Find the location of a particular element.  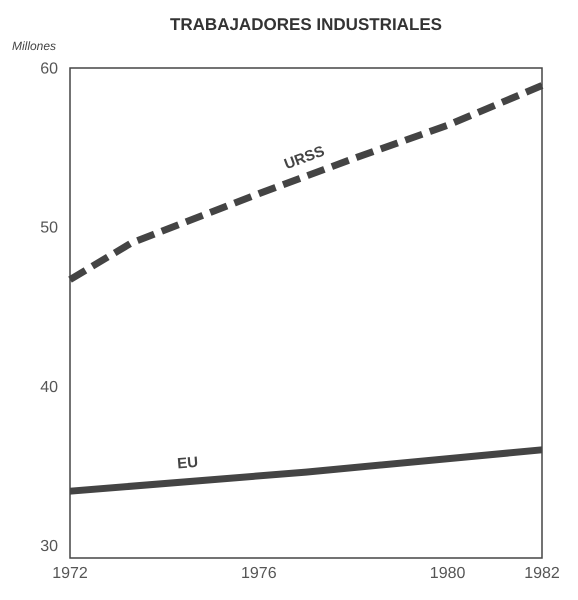

y-tick-label: 30 is located at coordinates (49, 546).